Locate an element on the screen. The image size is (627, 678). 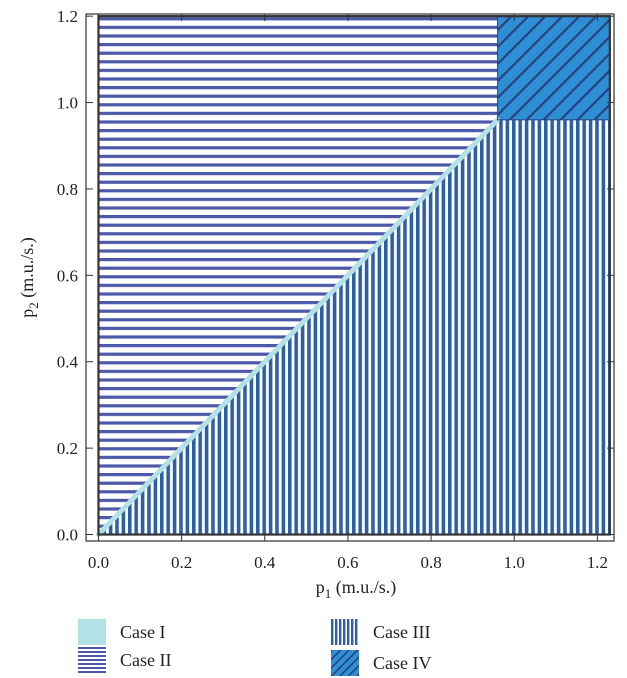
x-tick-label: 1.2 is located at coordinates (597, 562).